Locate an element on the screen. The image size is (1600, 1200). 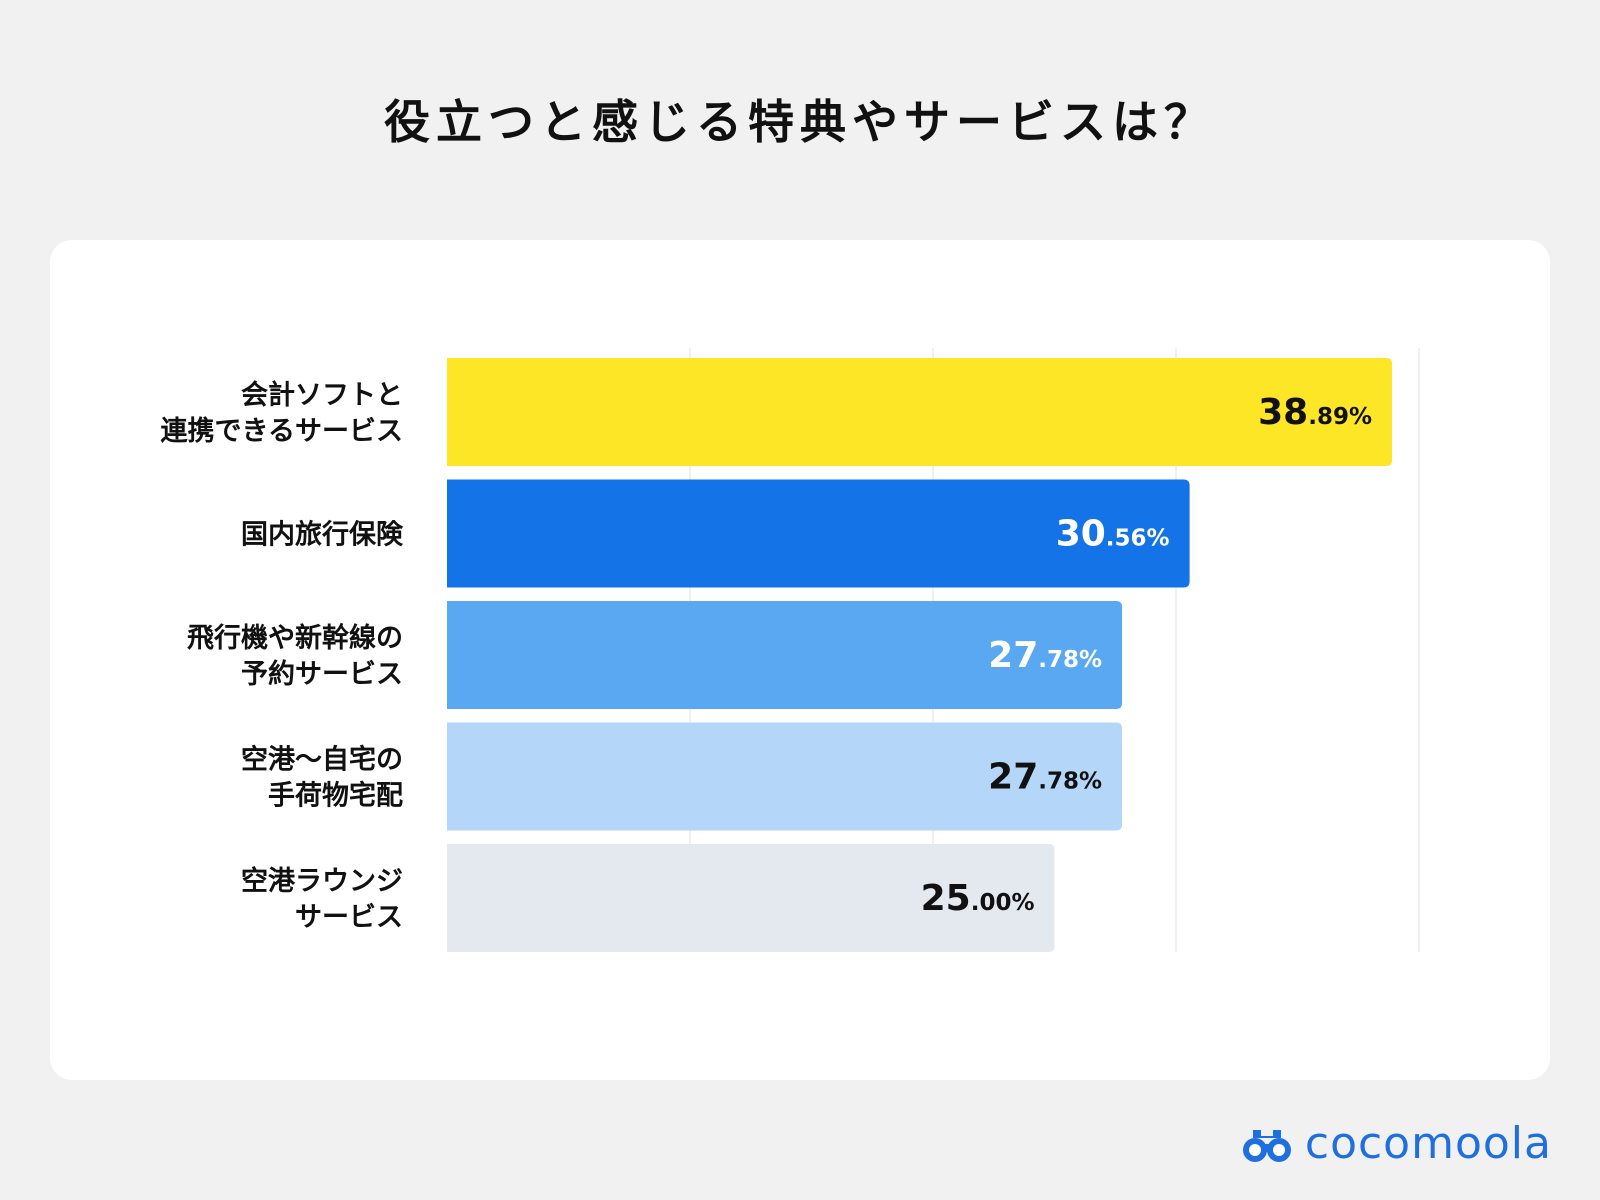
category-label: 予約サービス is located at coordinates (322, 674).